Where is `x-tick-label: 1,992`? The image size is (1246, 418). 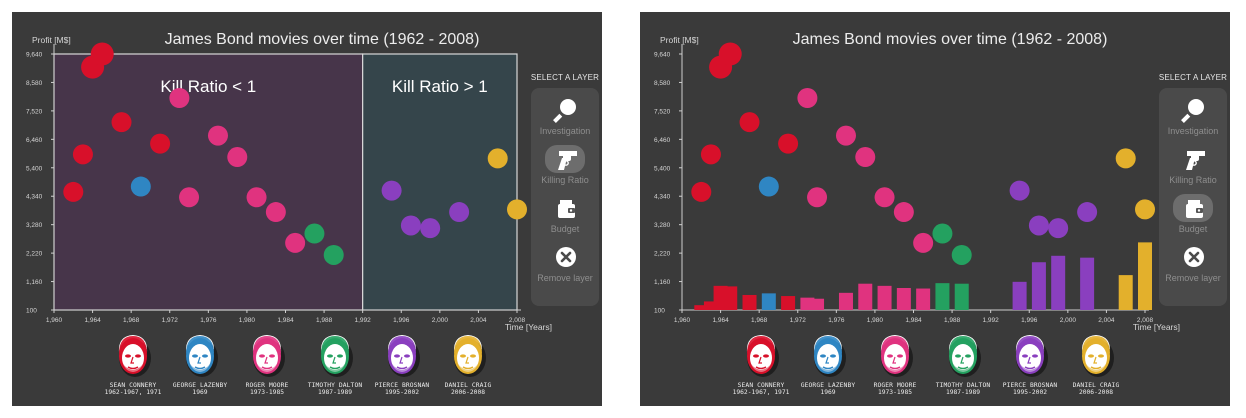
x-tick-label: 1,992 is located at coordinates (363, 320).